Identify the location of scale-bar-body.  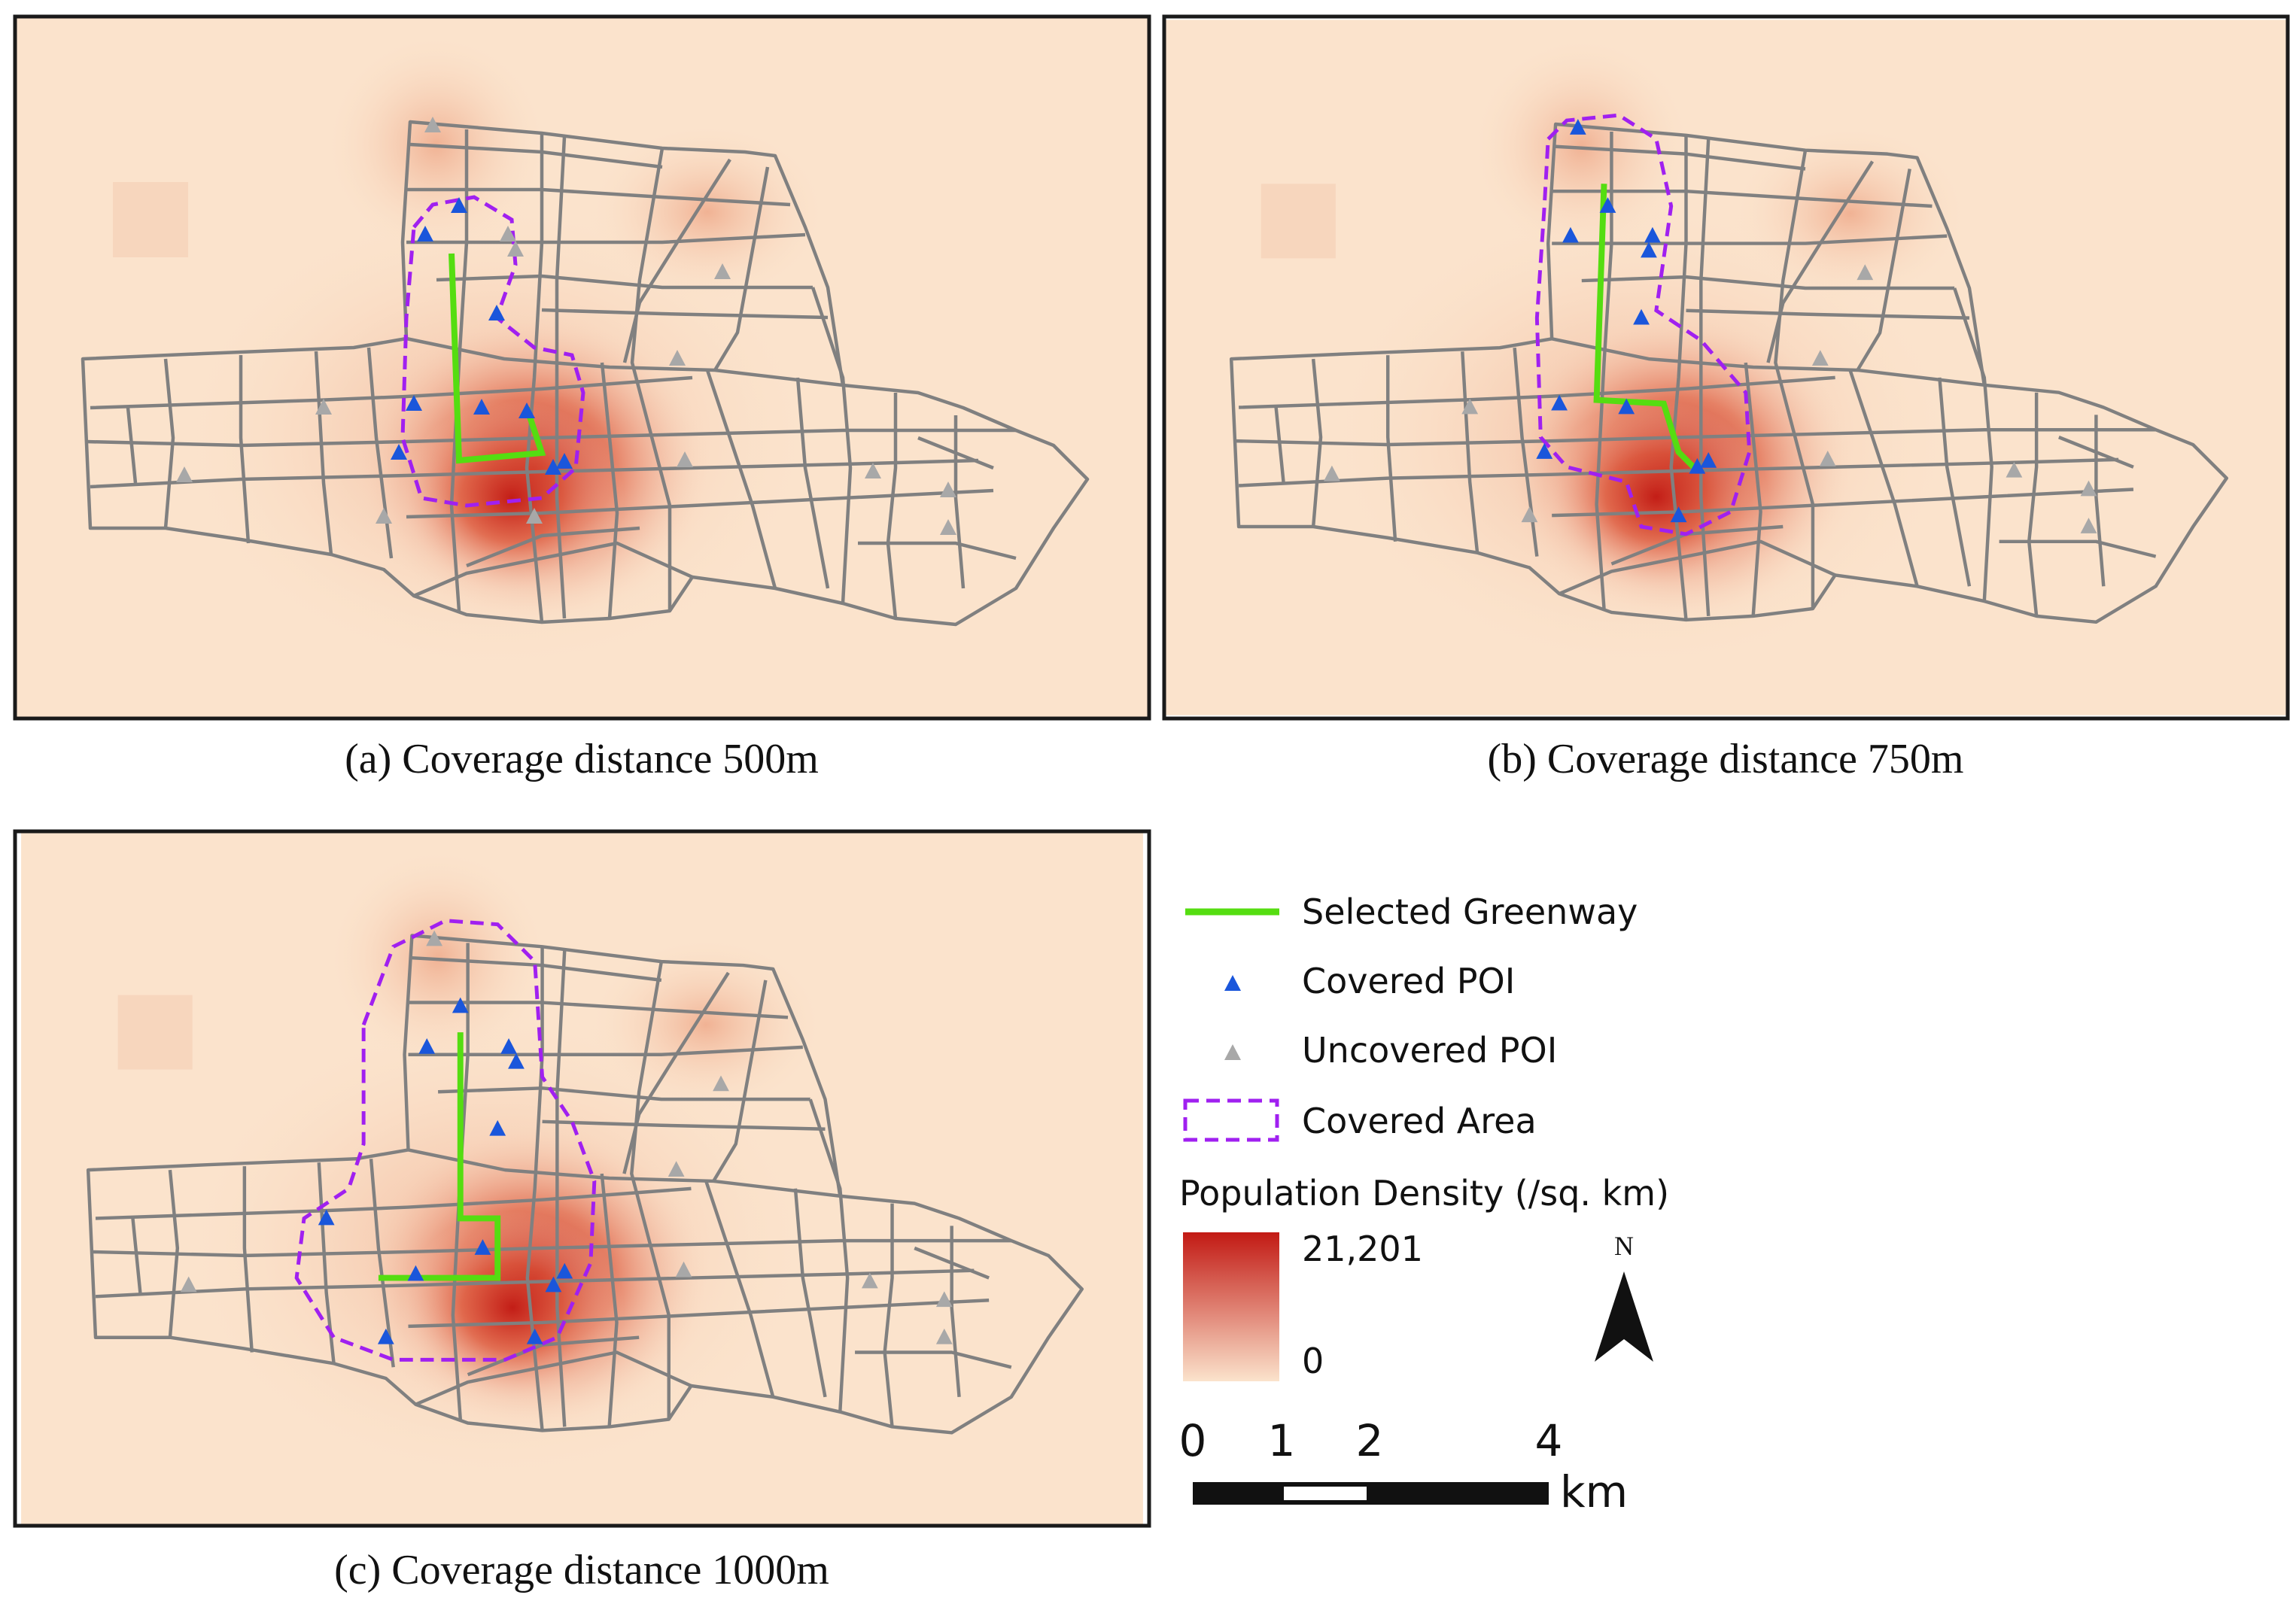
(1371, 1494).